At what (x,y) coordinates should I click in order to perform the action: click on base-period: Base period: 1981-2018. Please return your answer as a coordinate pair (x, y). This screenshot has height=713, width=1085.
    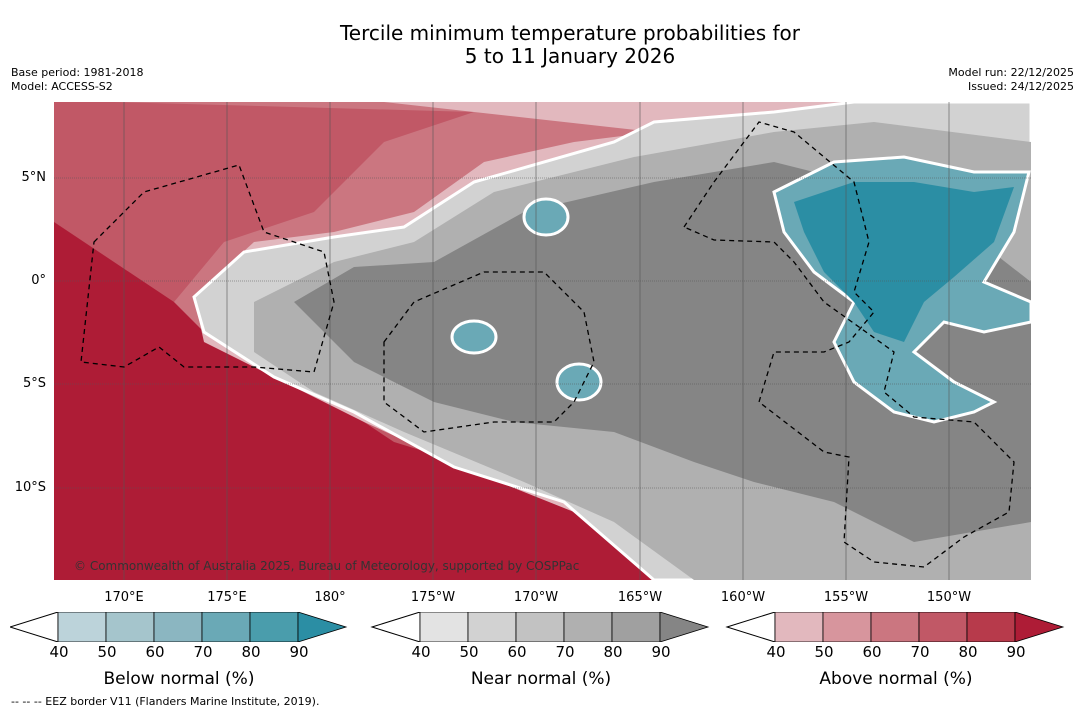
    Looking at the image, I should click on (77, 72).